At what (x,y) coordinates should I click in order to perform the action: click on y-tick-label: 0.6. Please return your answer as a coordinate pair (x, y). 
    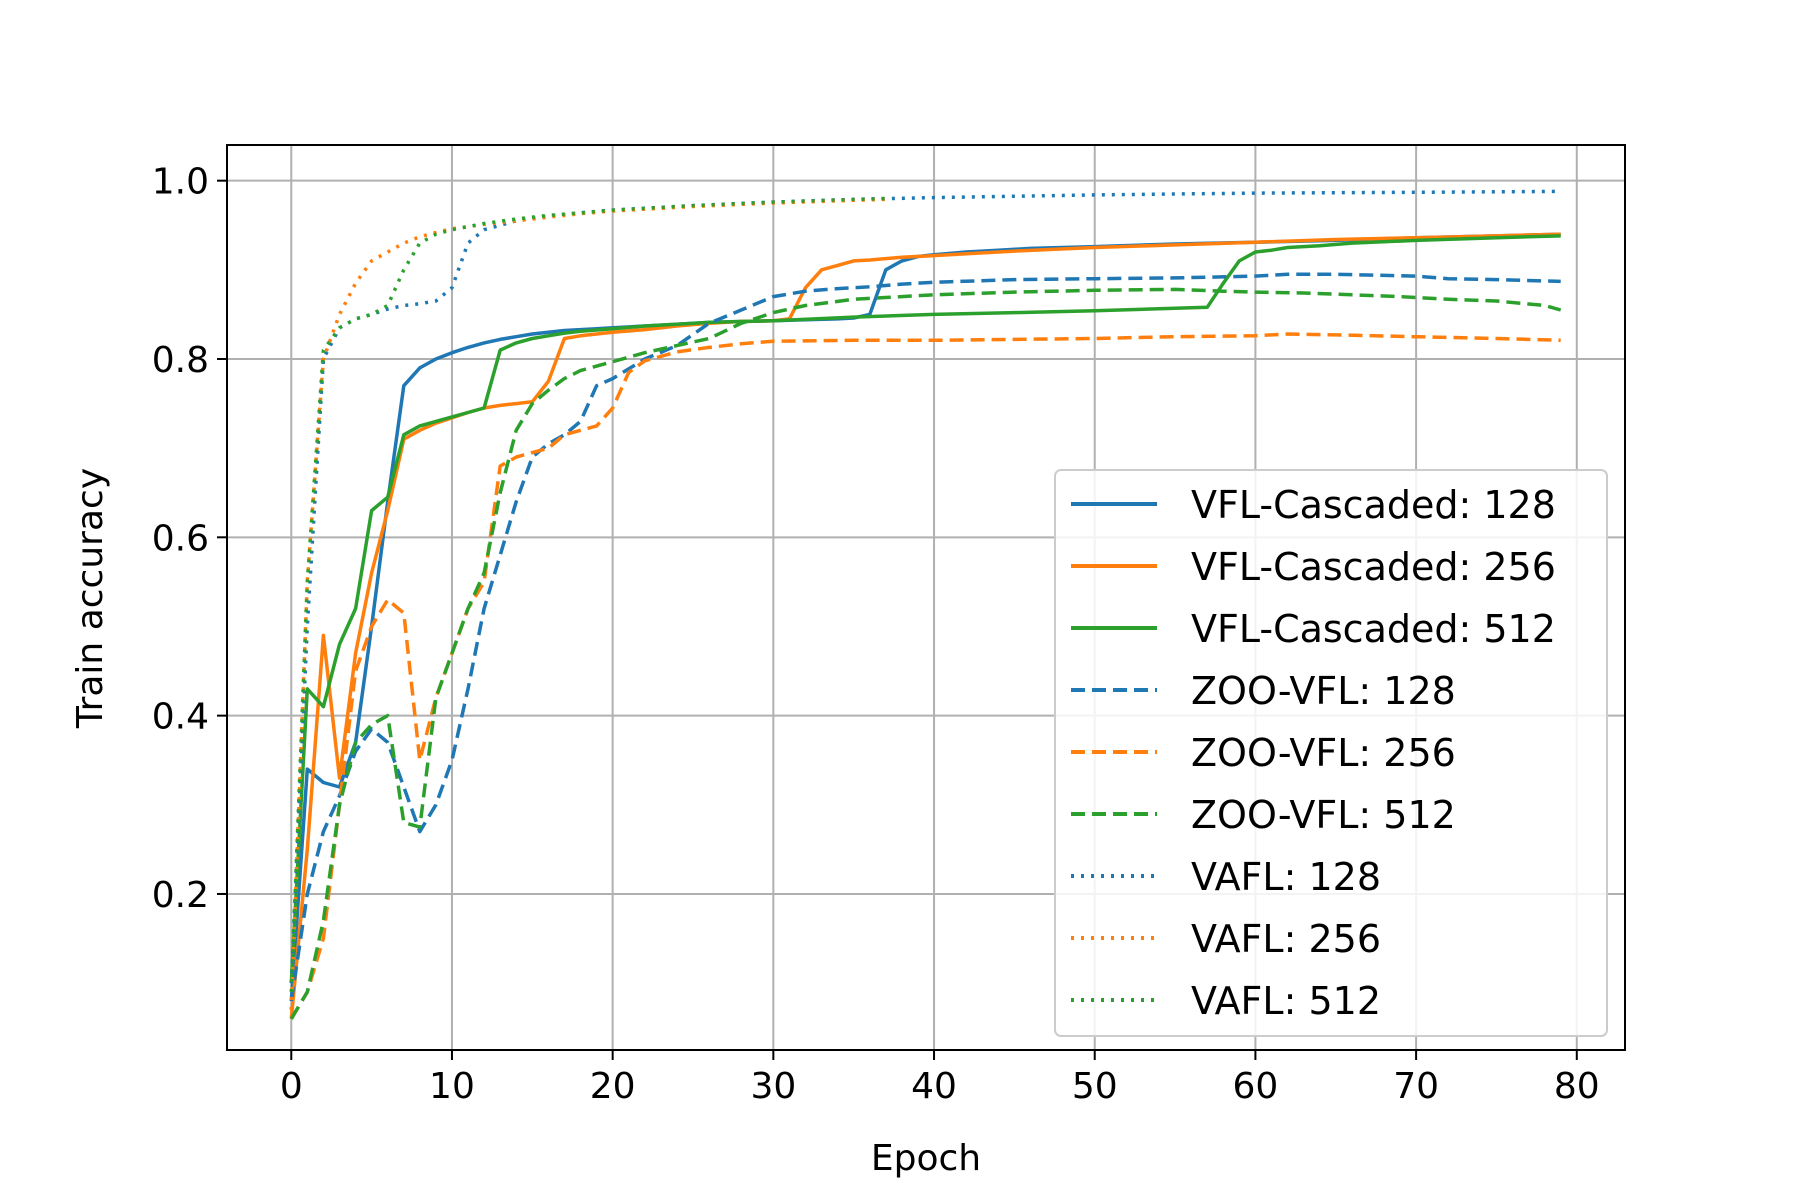
    Looking at the image, I should click on (180, 538).